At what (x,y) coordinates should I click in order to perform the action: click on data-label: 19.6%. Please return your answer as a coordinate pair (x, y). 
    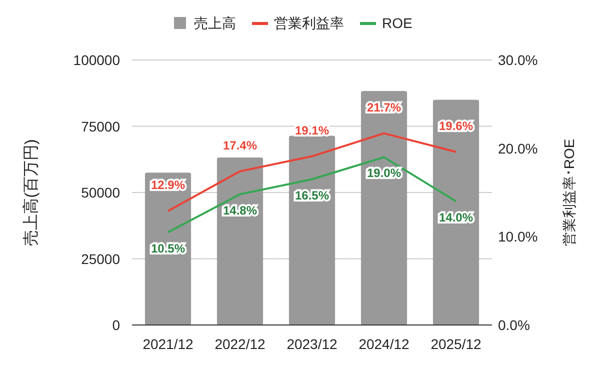
    Looking at the image, I should click on (456, 125).